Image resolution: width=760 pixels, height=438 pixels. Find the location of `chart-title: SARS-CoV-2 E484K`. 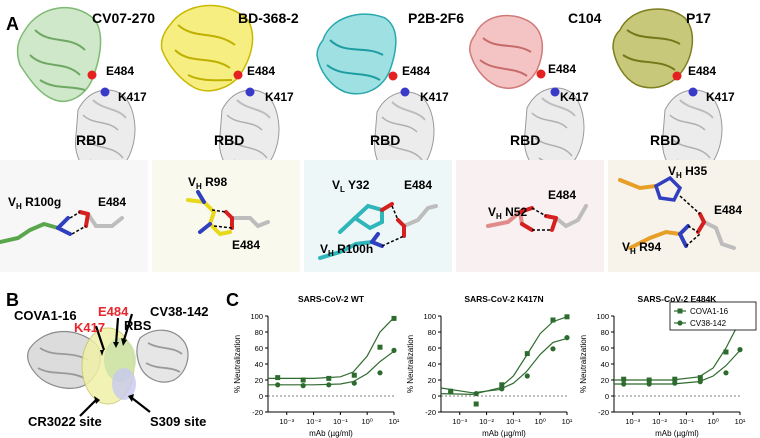

chart-title: SARS-CoV-2 E484K is located at coordinates (678, 299).